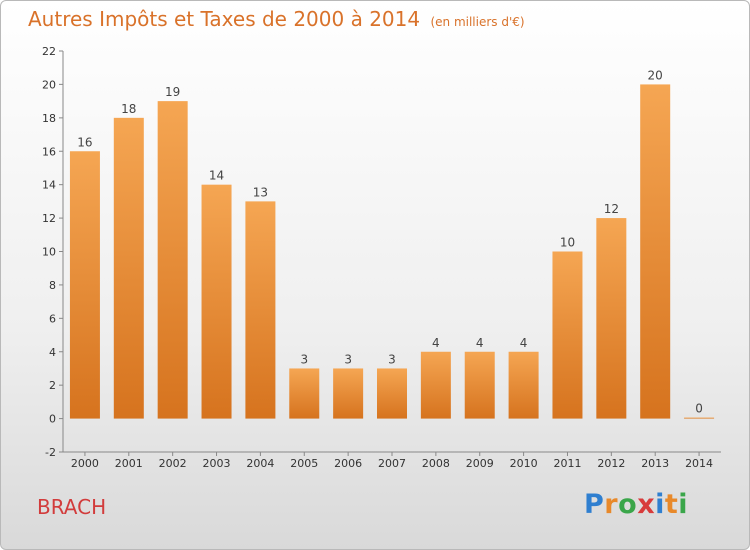 The height and width of the screenshot is (550, 750). I want to click on x-tick-label-2005: 2005, so click(304, 463).